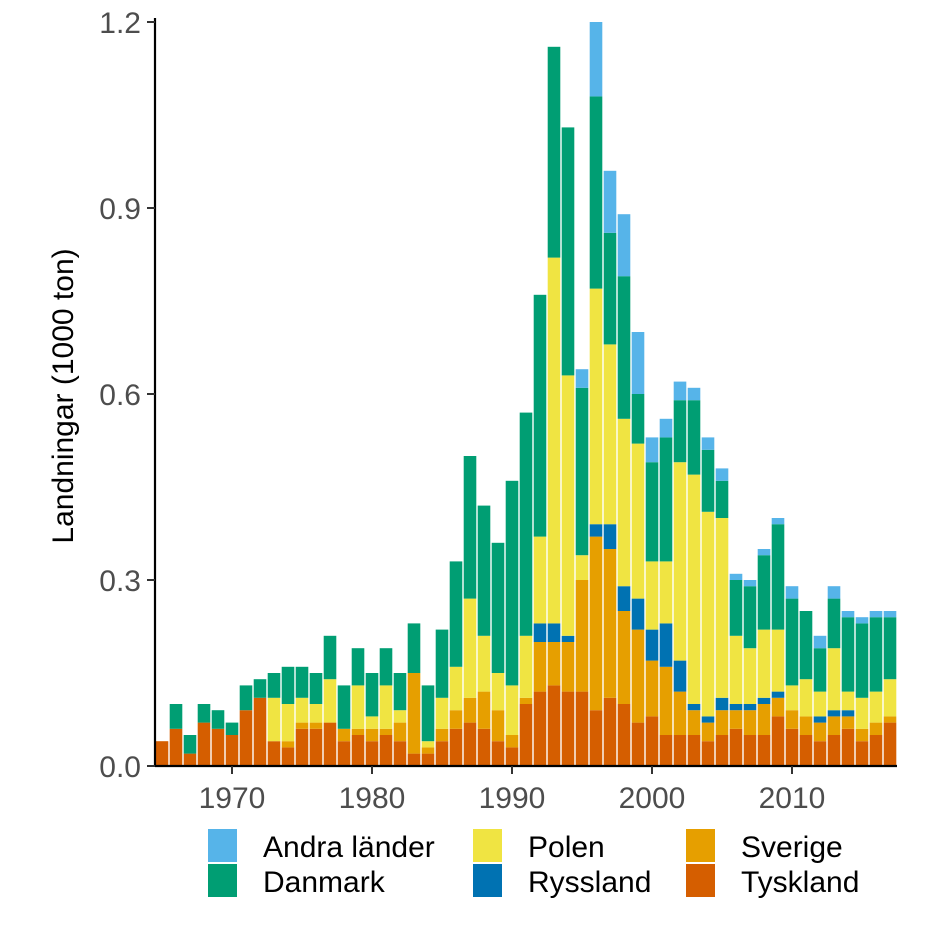 The width and height of the screenshot is (944, 949). What do you see at coordinates (610, 201) in the screenshot?
I see `bar-segment-andra-lander-1997` at bounding box center [610, 201].